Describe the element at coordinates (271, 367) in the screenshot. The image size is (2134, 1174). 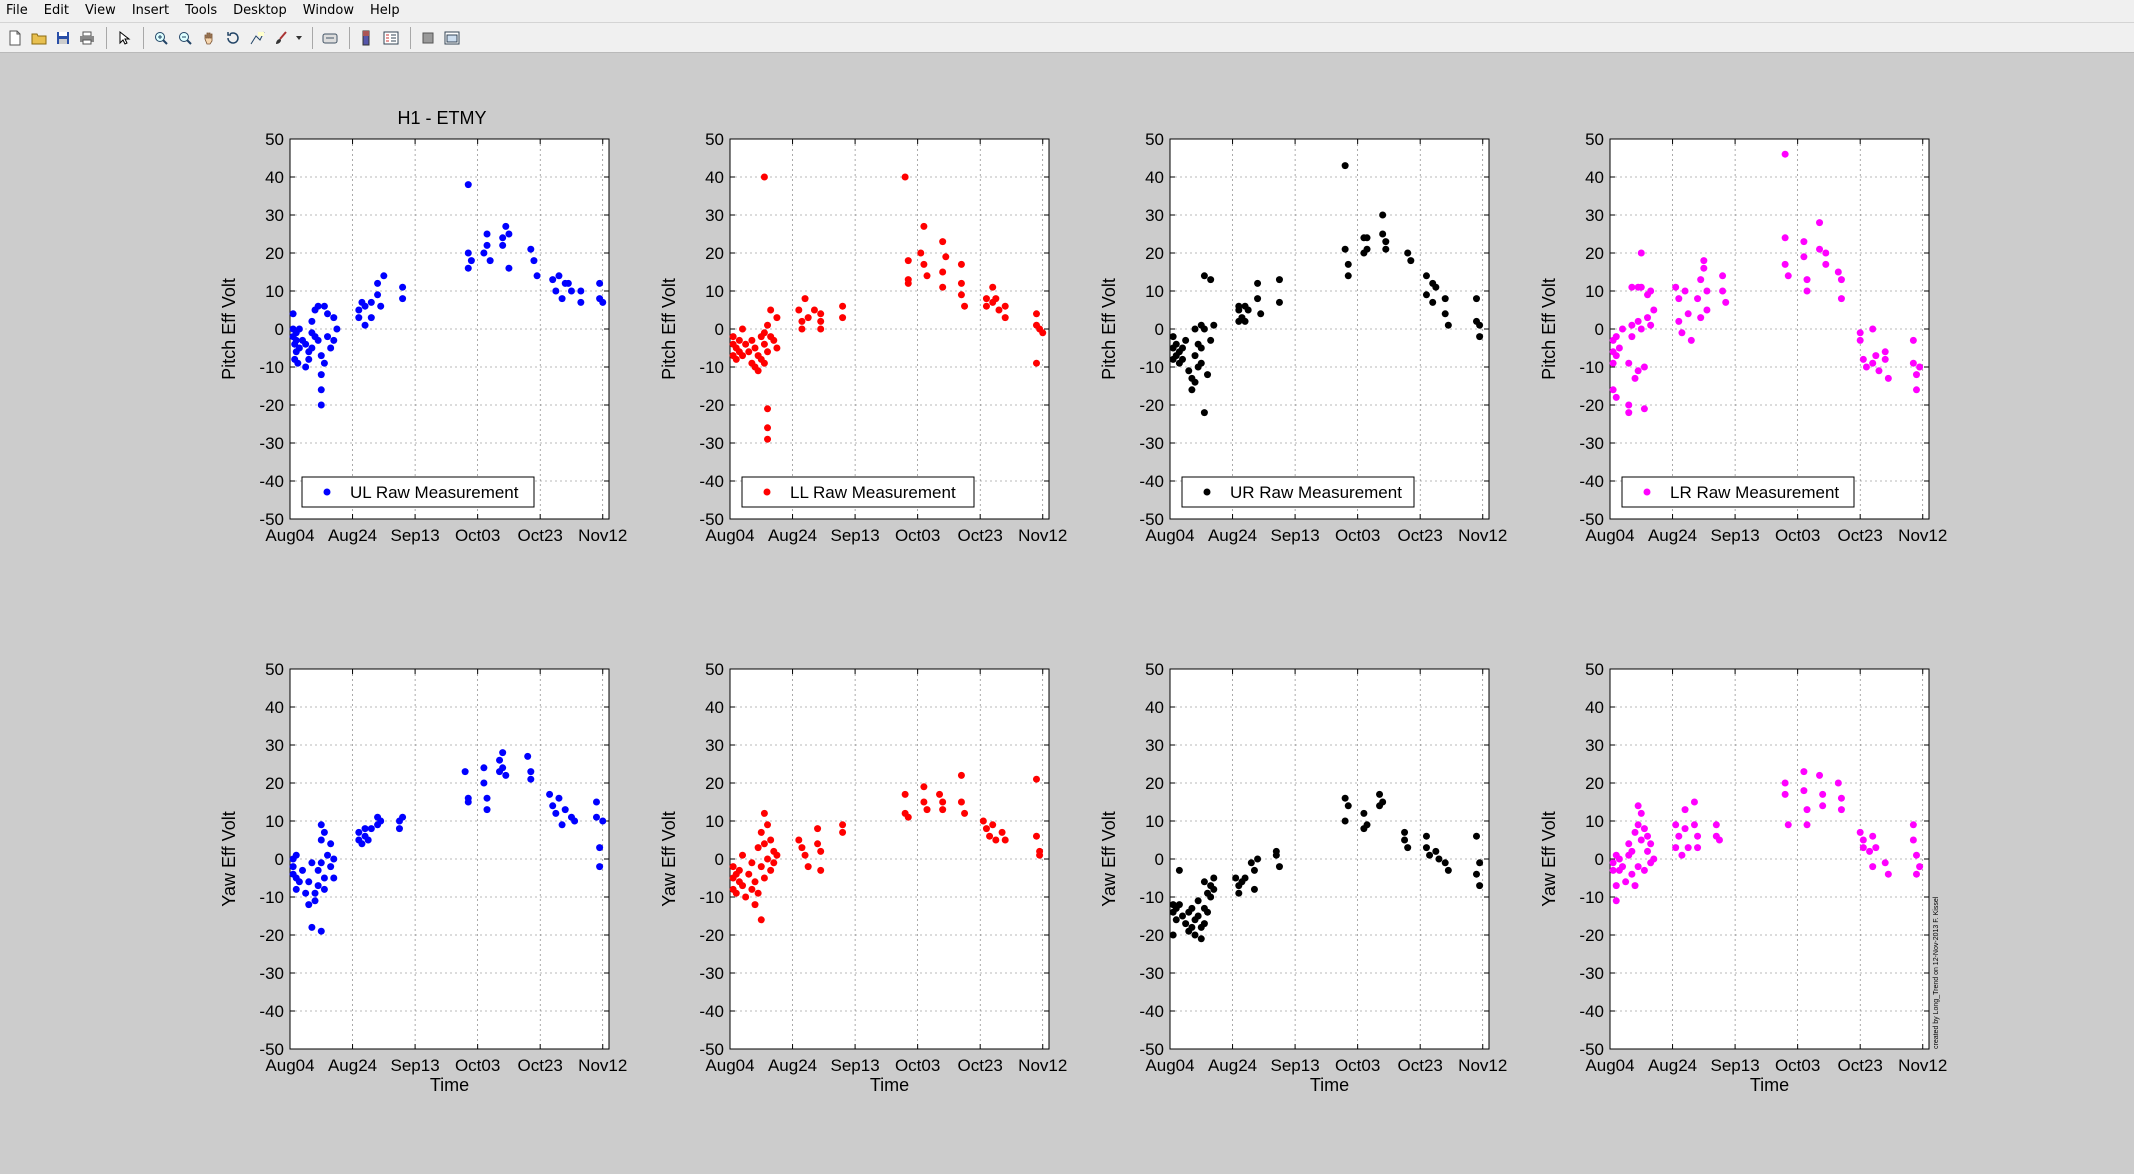
I see `y-tick-label: -10` at that location.